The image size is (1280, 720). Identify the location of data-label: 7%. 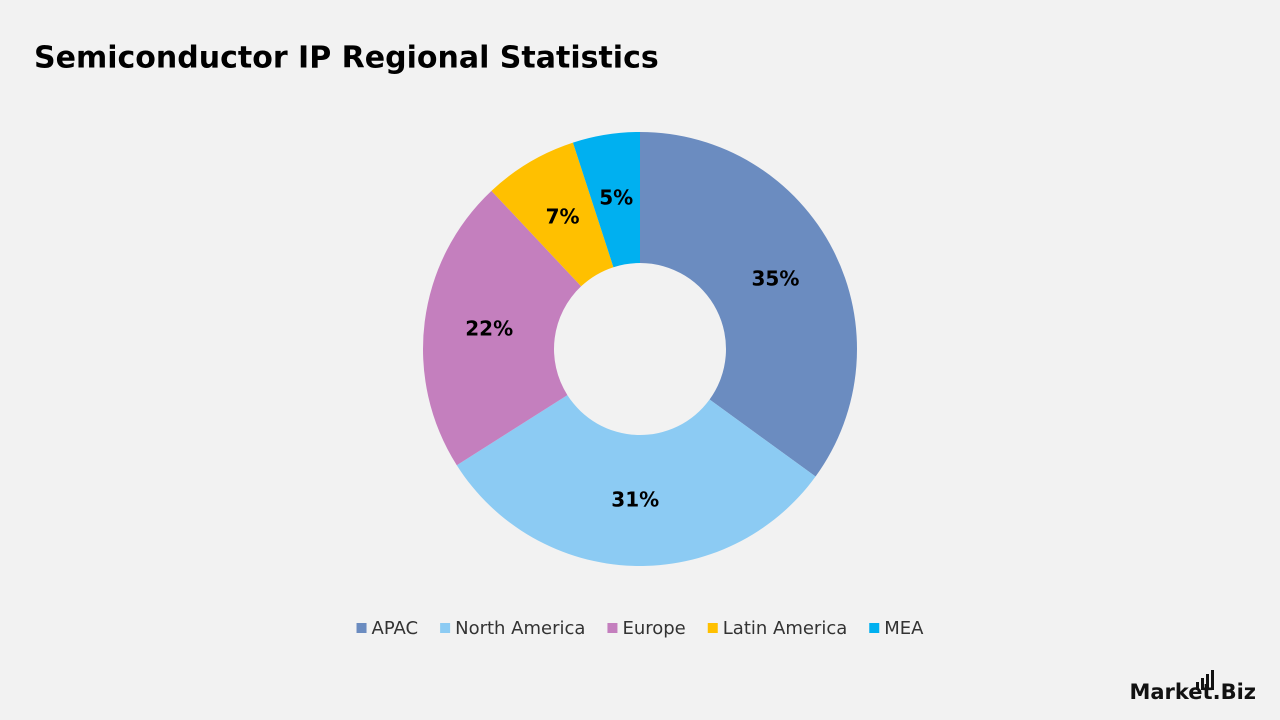
(563, 217).